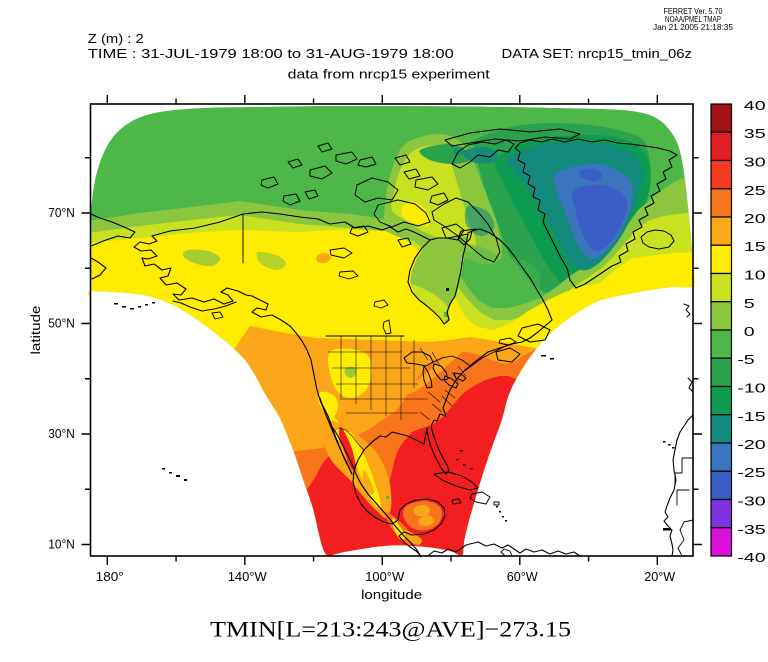  I want to click on svg-text: longitude, so click(391, 594).